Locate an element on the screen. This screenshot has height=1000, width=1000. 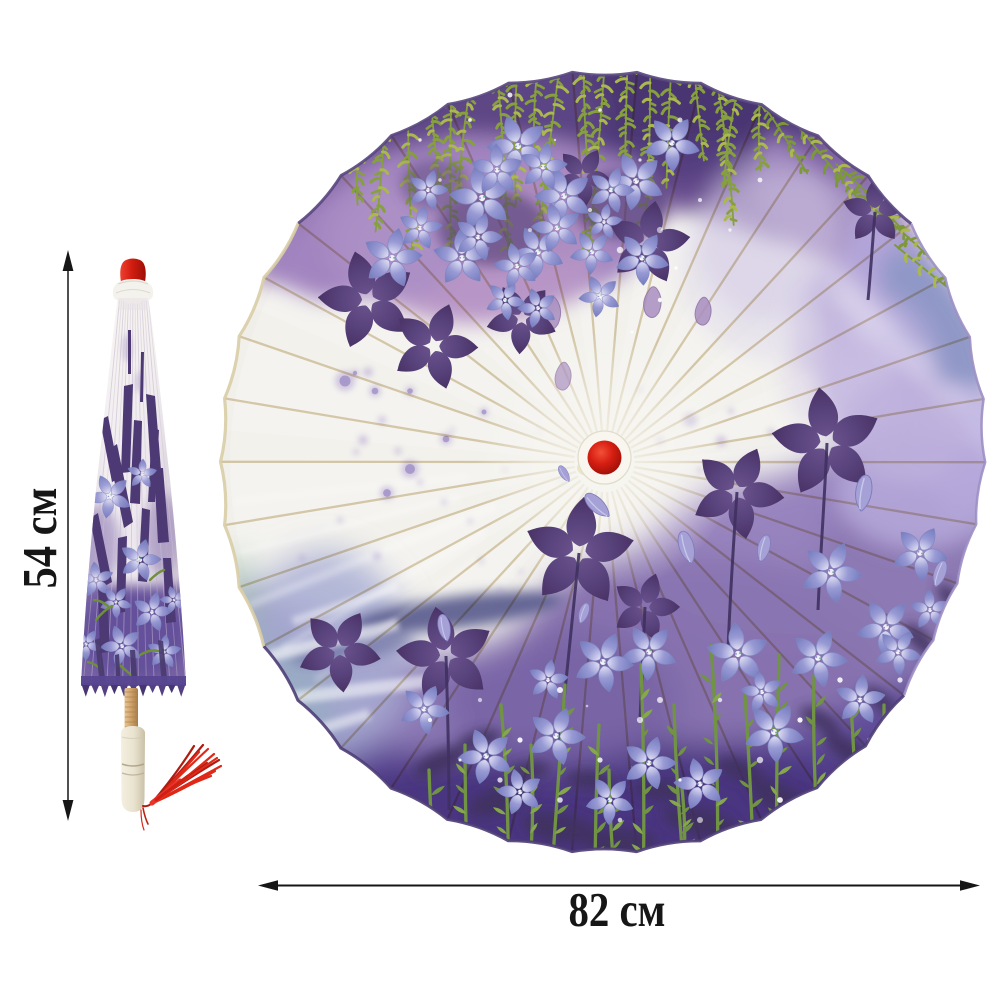
svg-text: 82 см is located at coordinates (617, 909).